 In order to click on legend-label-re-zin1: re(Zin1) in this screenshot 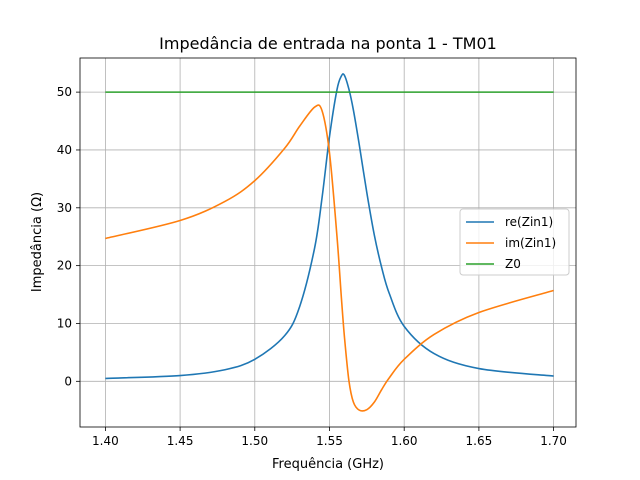, I will do `click(529, 222)`.